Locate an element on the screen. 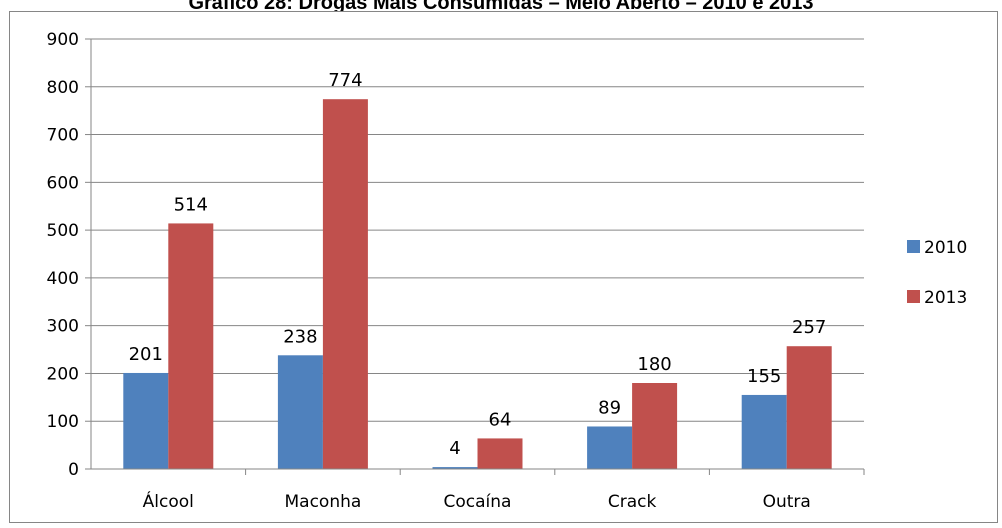 The image size is (1002, 528). y-tick-label: 200 is located at coordinates (63, 374).